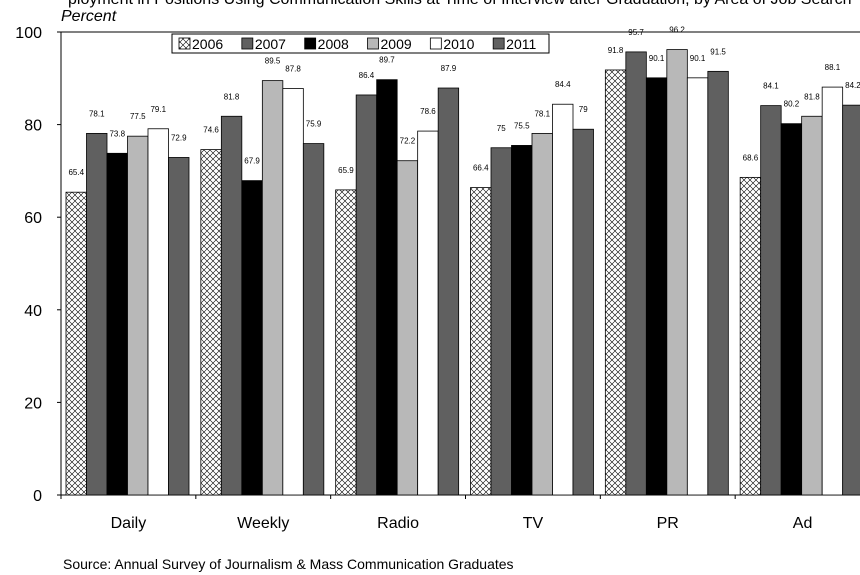 This screenshot has height=575, width=860. I want to click on data-label: 72.2, so click(408, 141).